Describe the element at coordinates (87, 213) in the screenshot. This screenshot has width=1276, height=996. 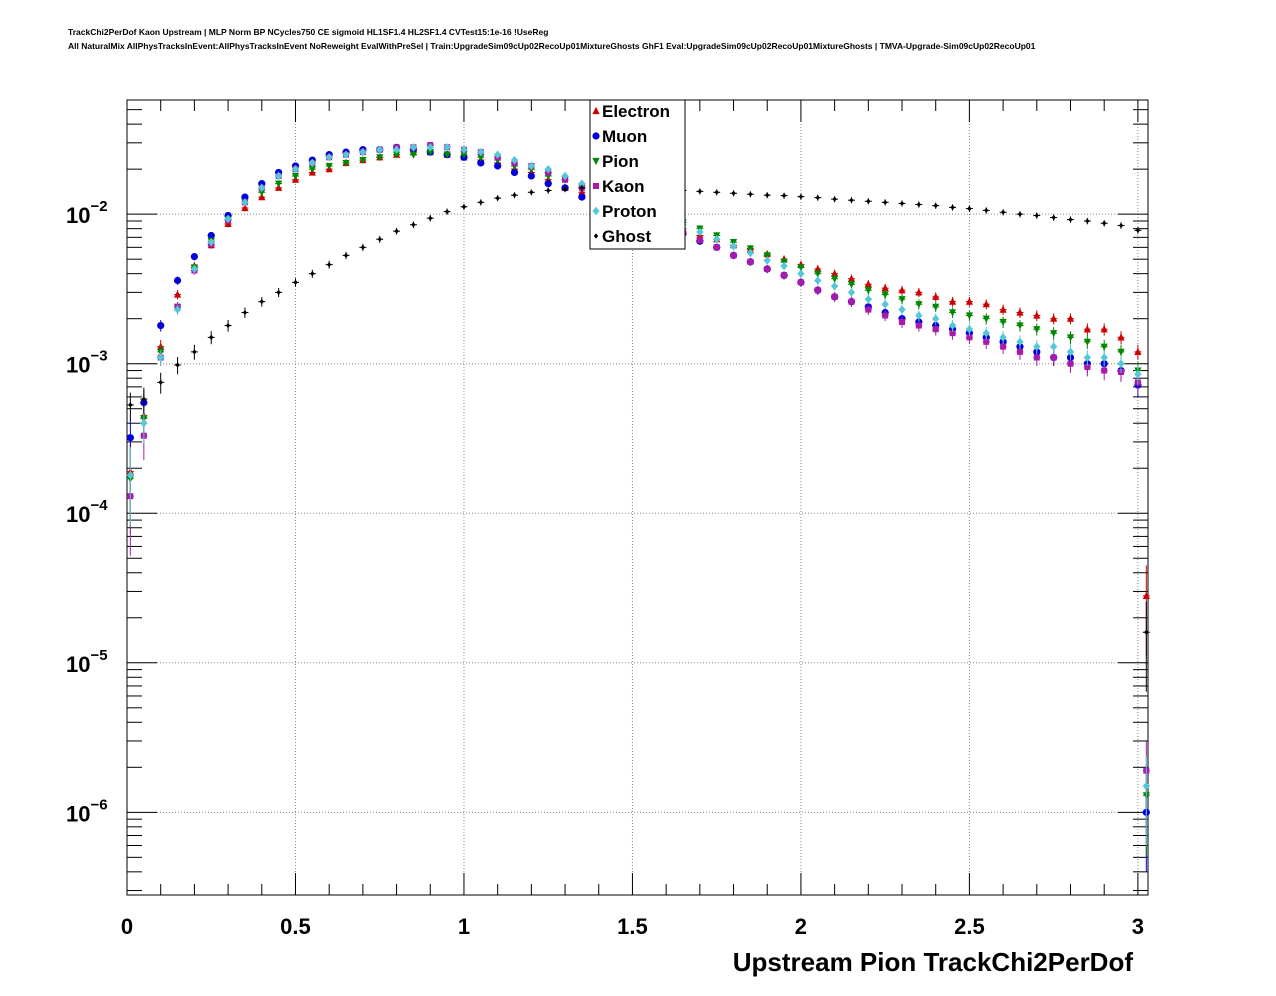
I see `y-tick-label: 10⁻²` at that location.